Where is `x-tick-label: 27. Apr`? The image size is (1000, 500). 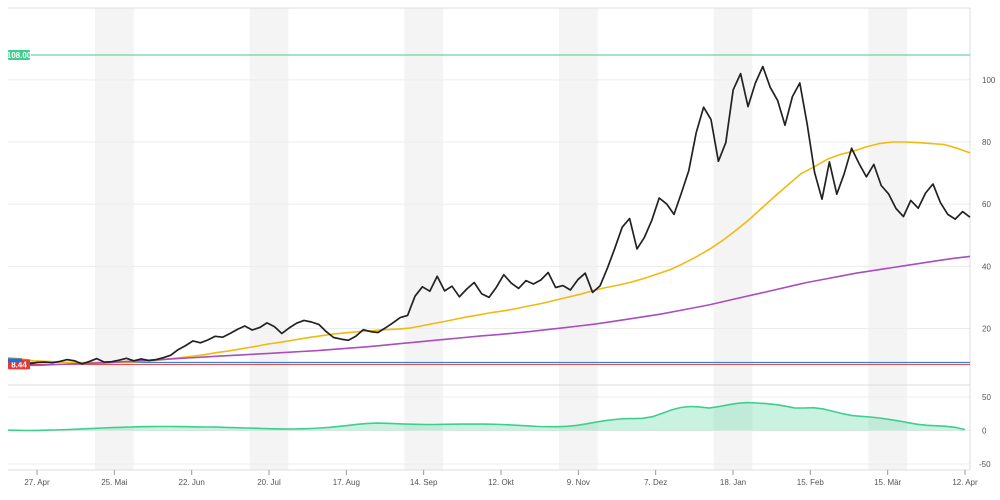
x-tick-label: 27. Apr is located at coordinates (37, 482).